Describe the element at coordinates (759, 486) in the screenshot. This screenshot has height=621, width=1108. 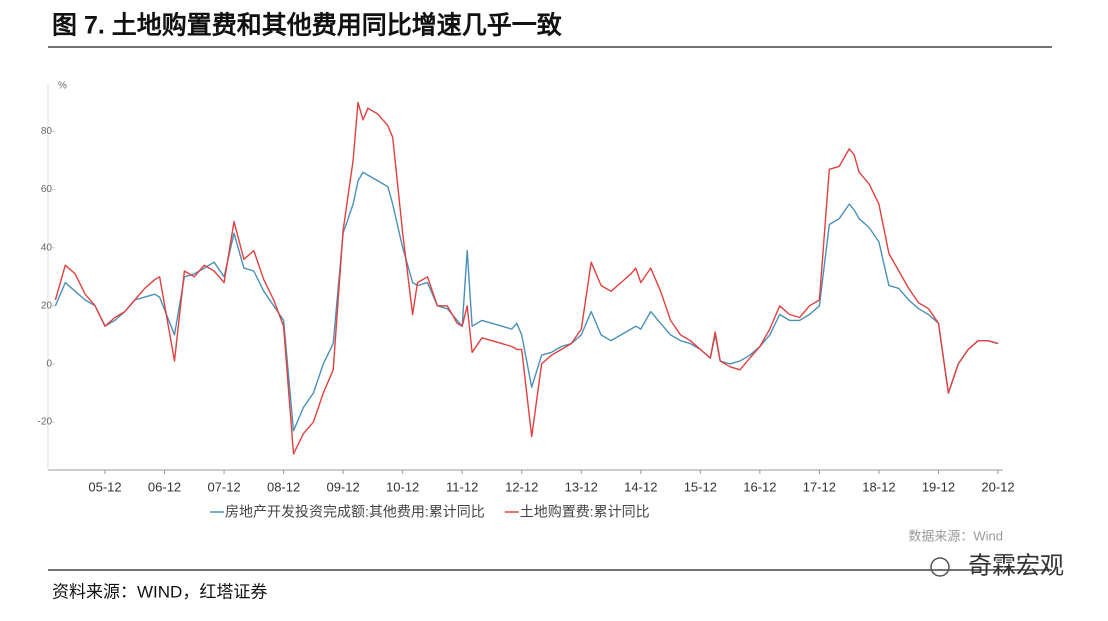
I see `x-tick-label: 16-12` at that location.